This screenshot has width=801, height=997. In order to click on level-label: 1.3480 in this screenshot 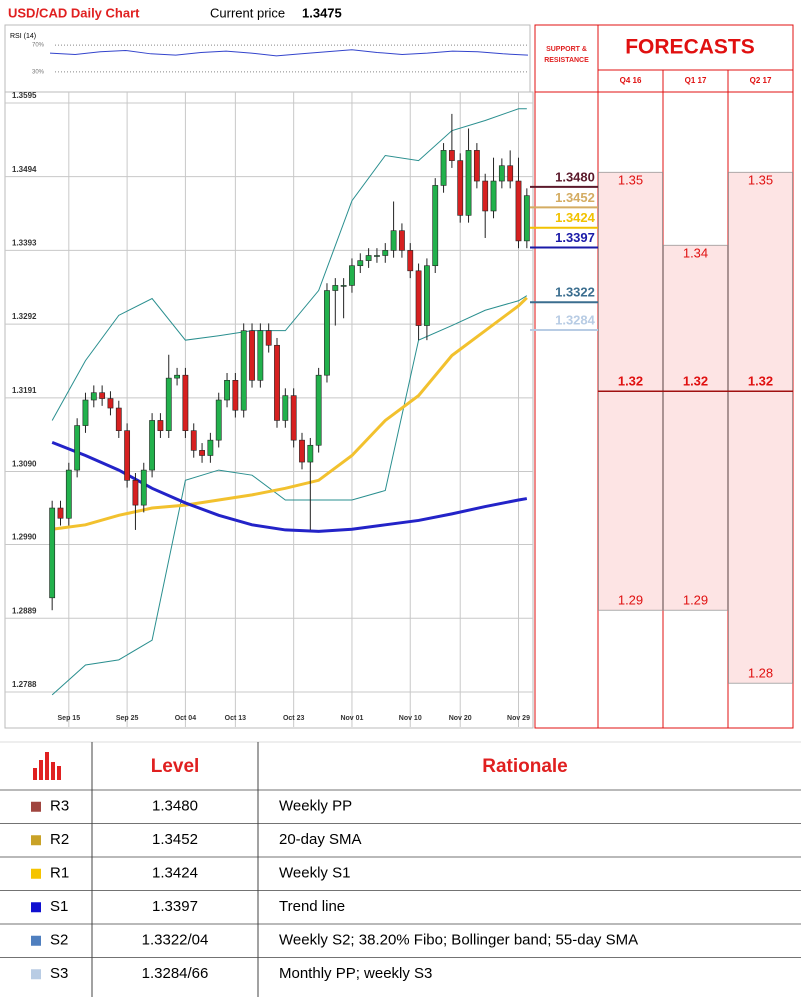, I will do `click(575, 176)`.